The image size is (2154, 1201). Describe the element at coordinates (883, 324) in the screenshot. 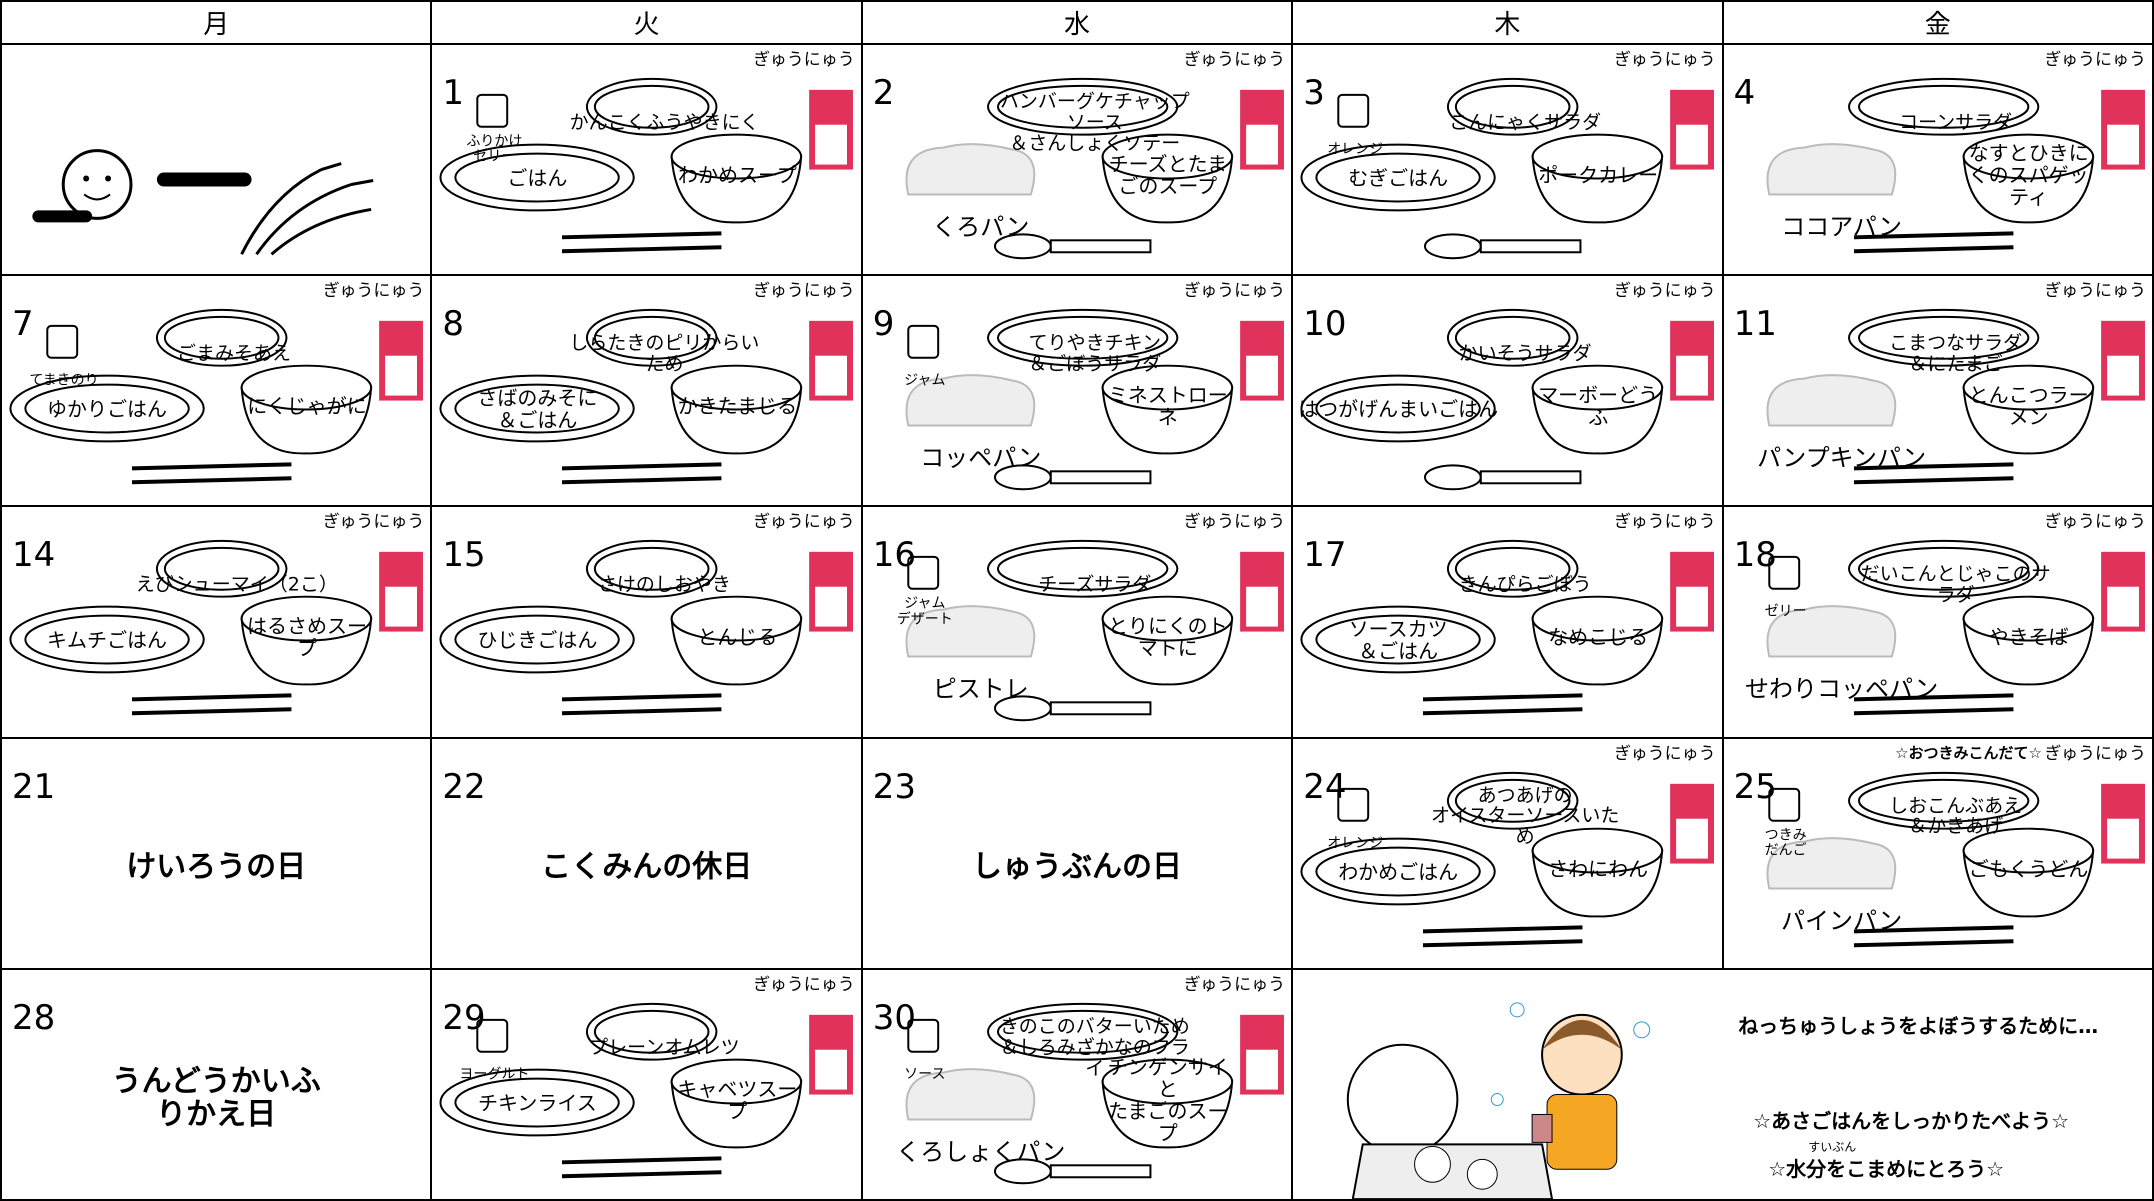

I see `day-number: 9` at that location.